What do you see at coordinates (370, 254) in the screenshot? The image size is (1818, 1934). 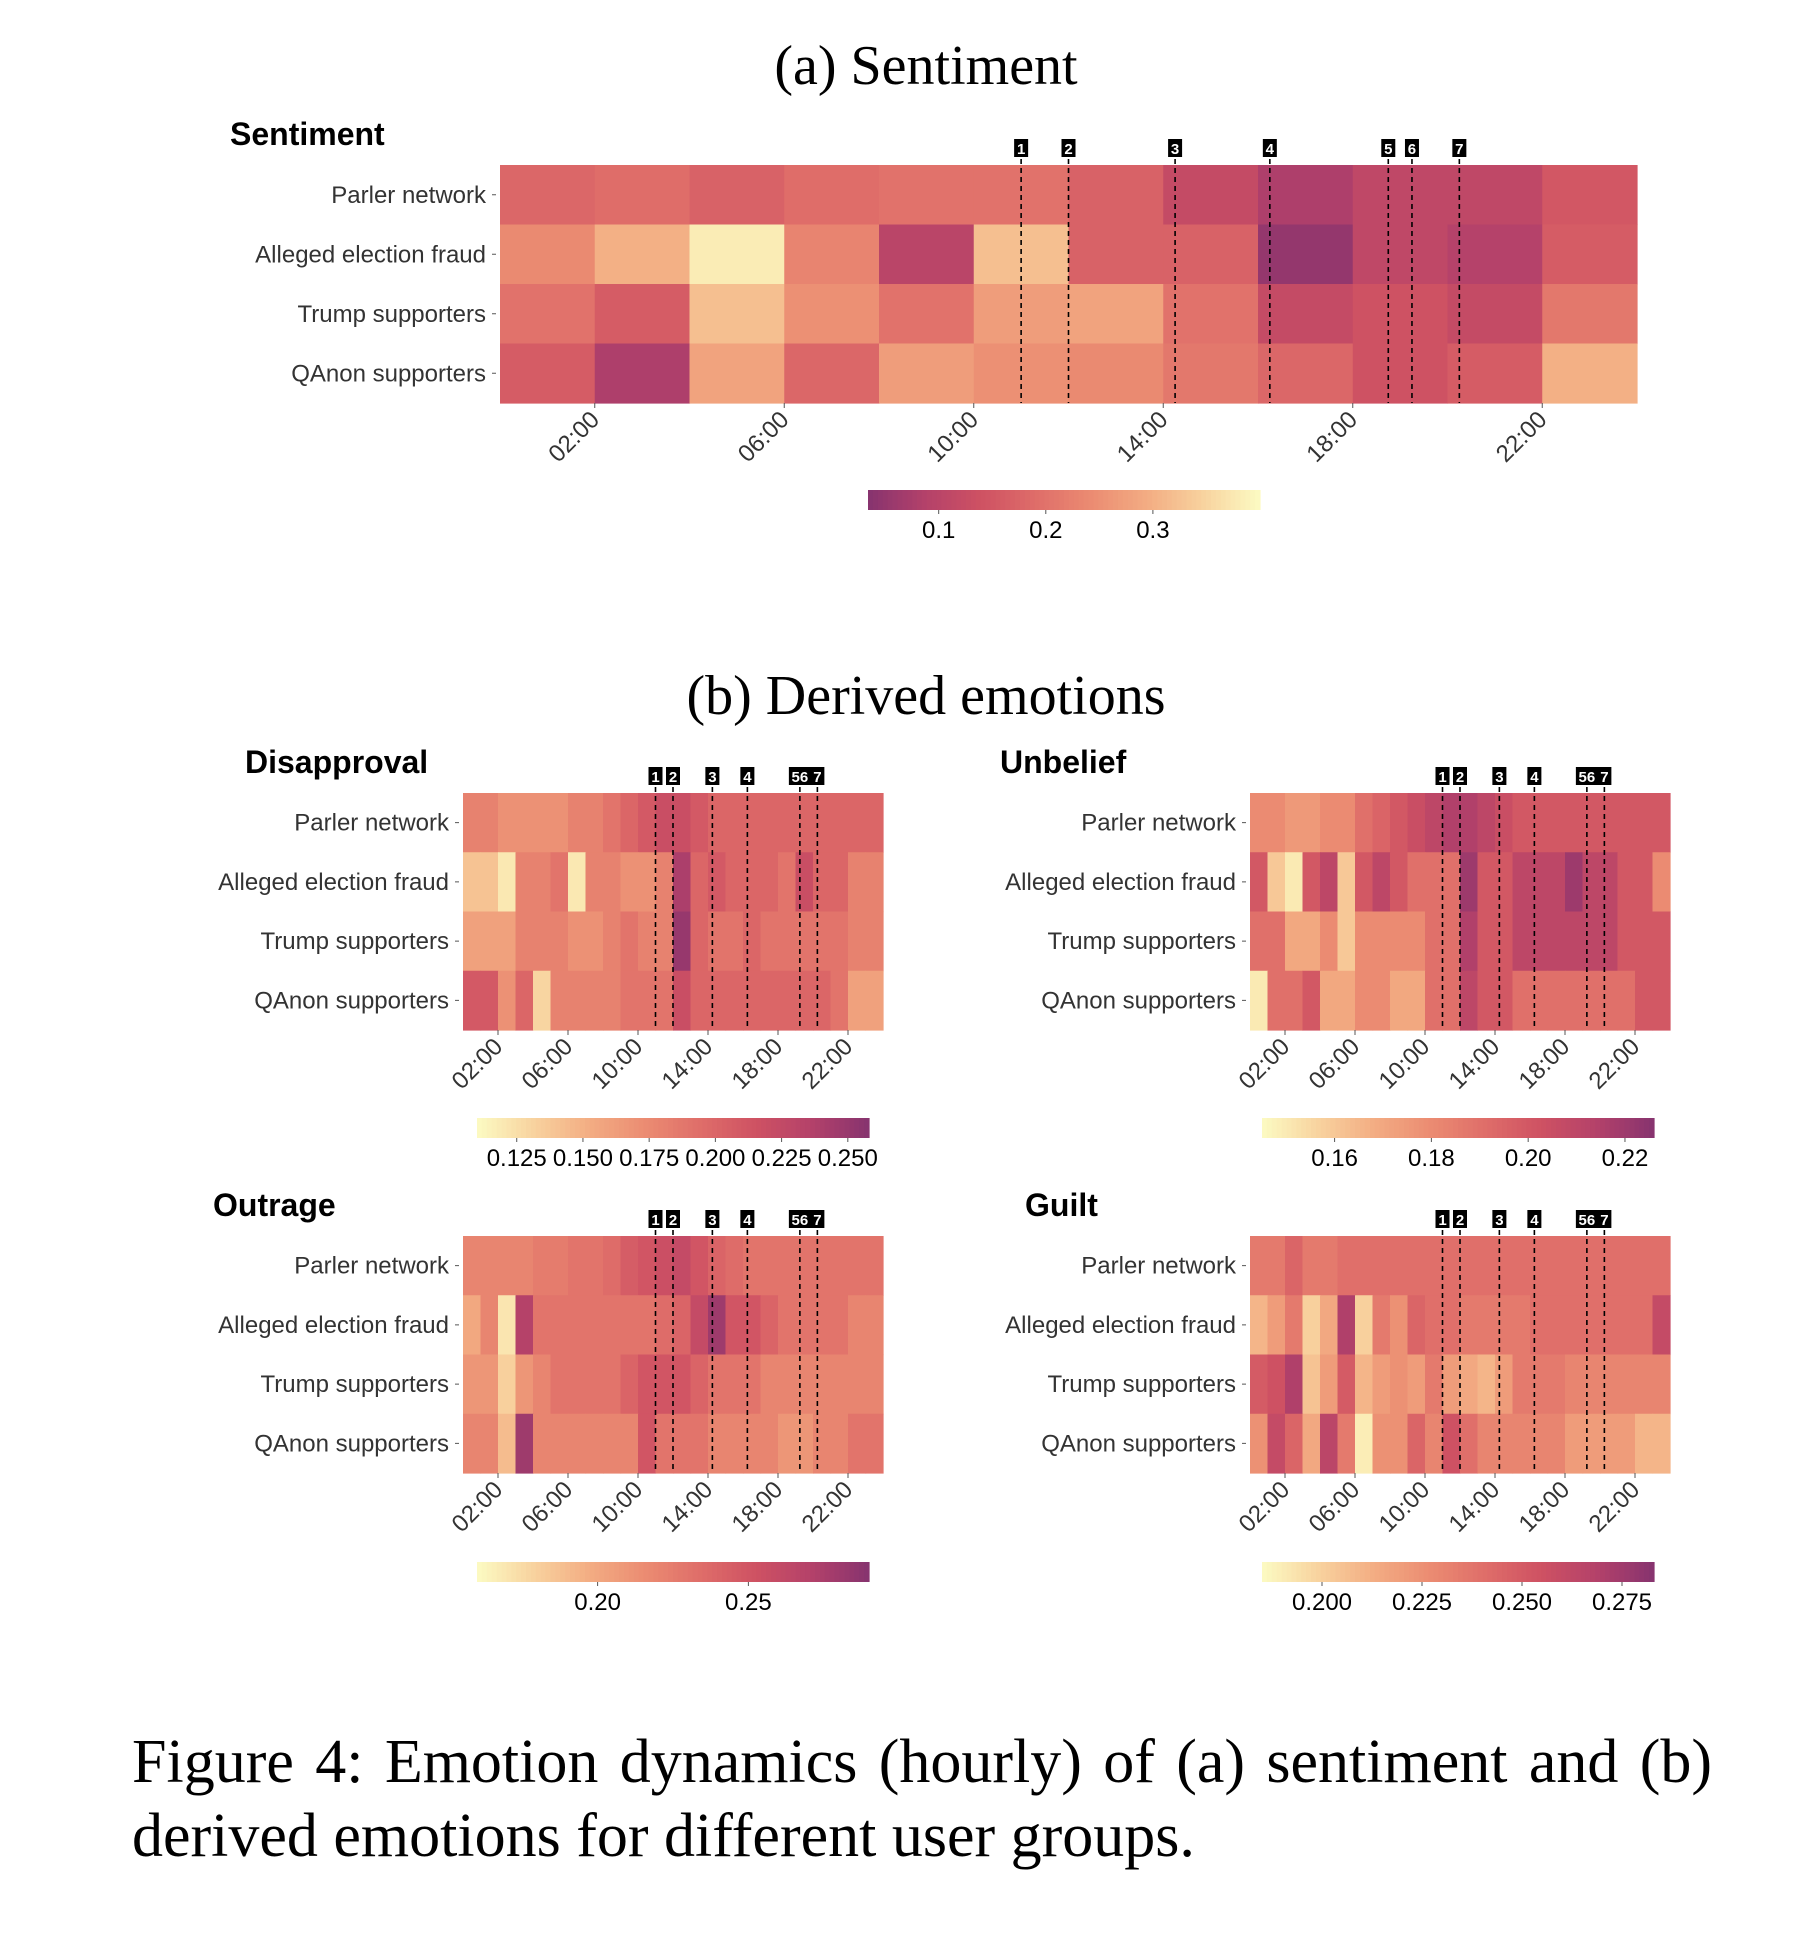 I see `row-label: Alleged election fraud` at bounding box center [370, 254].